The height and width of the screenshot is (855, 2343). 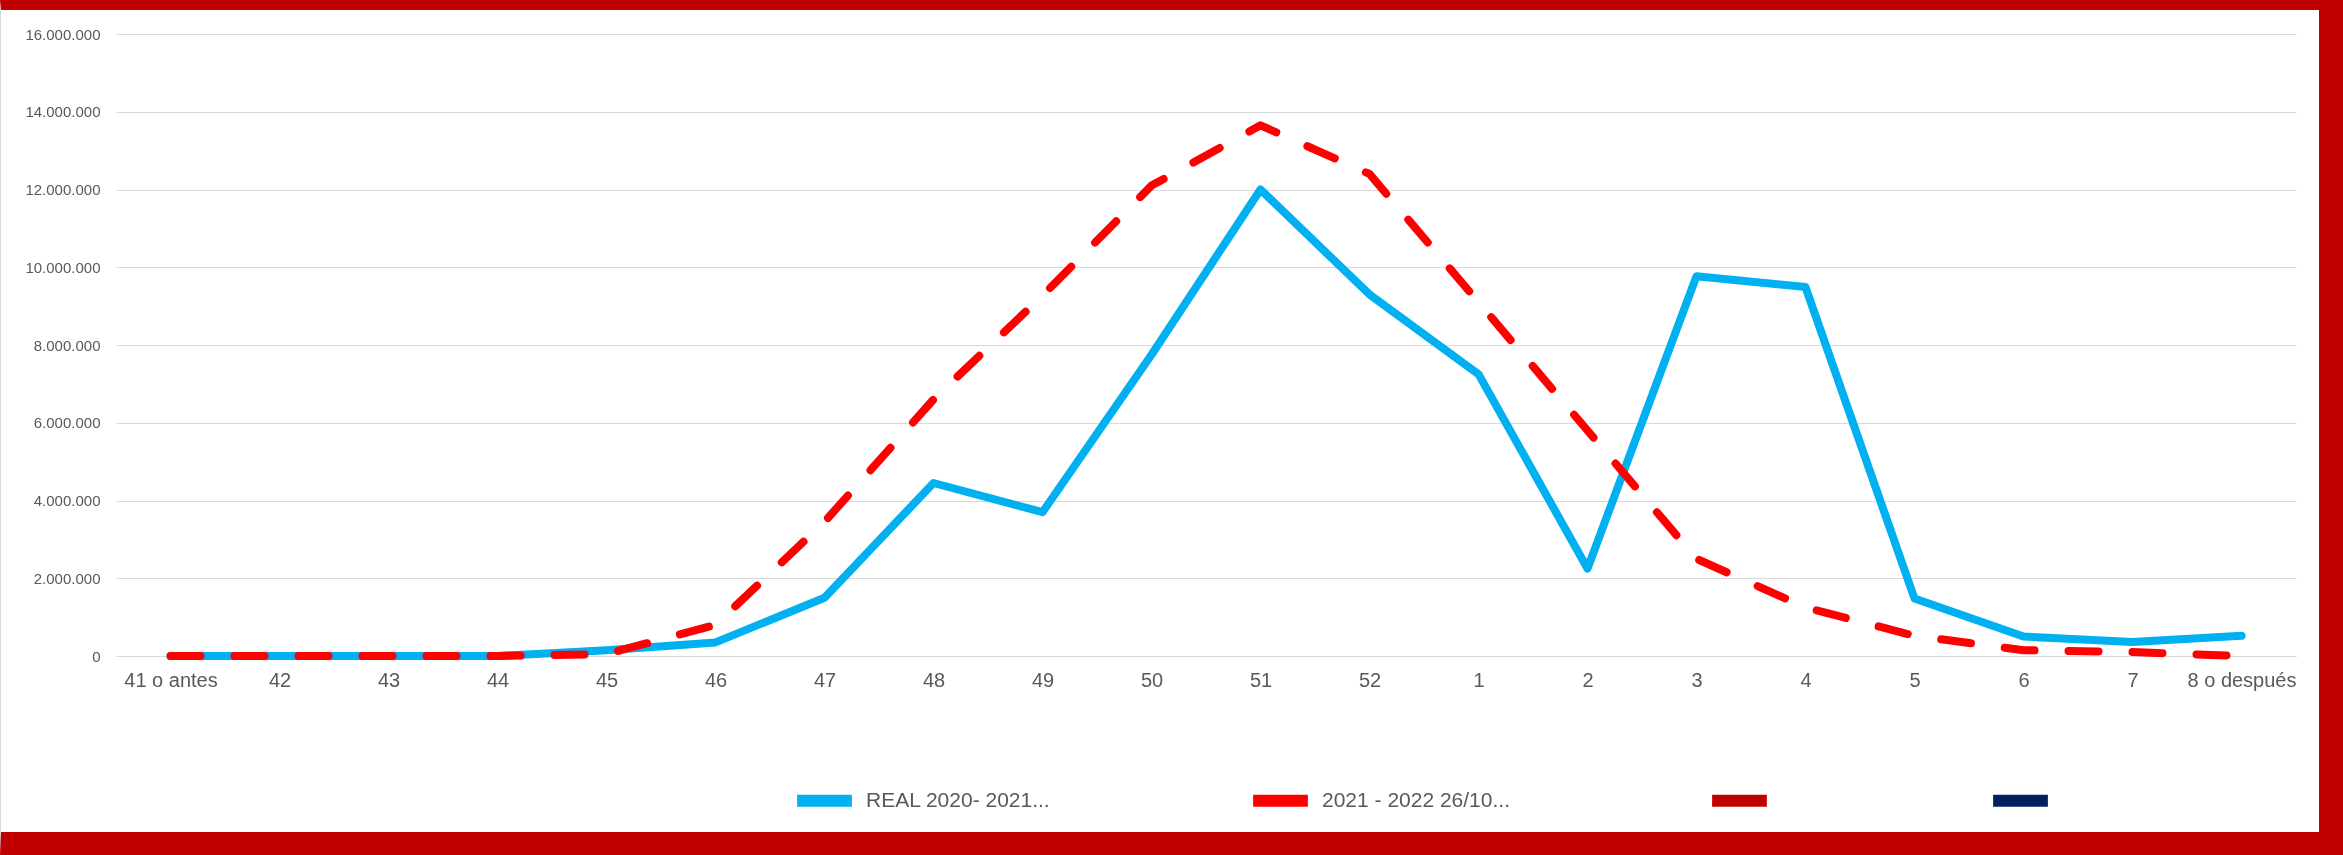 What do you see at coordinates (716, 679) in the screenshot?
I see `x-tick-label: 46` at bounding box center [716, 679].